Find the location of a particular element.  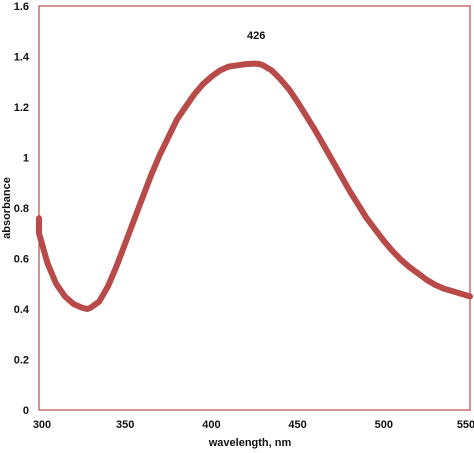

x-tick-label: 300 is located at coordinates (42, 425).